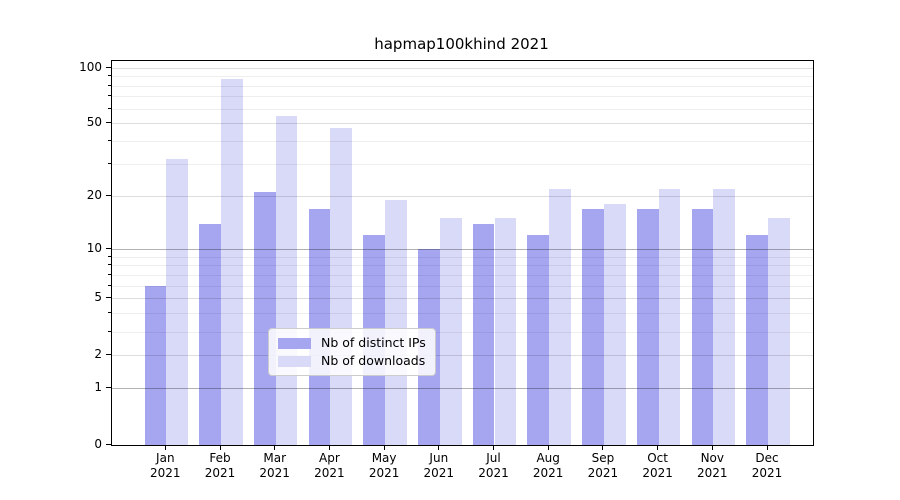  I want to click on legend-item: Nb of downloads, so click(352, 361).